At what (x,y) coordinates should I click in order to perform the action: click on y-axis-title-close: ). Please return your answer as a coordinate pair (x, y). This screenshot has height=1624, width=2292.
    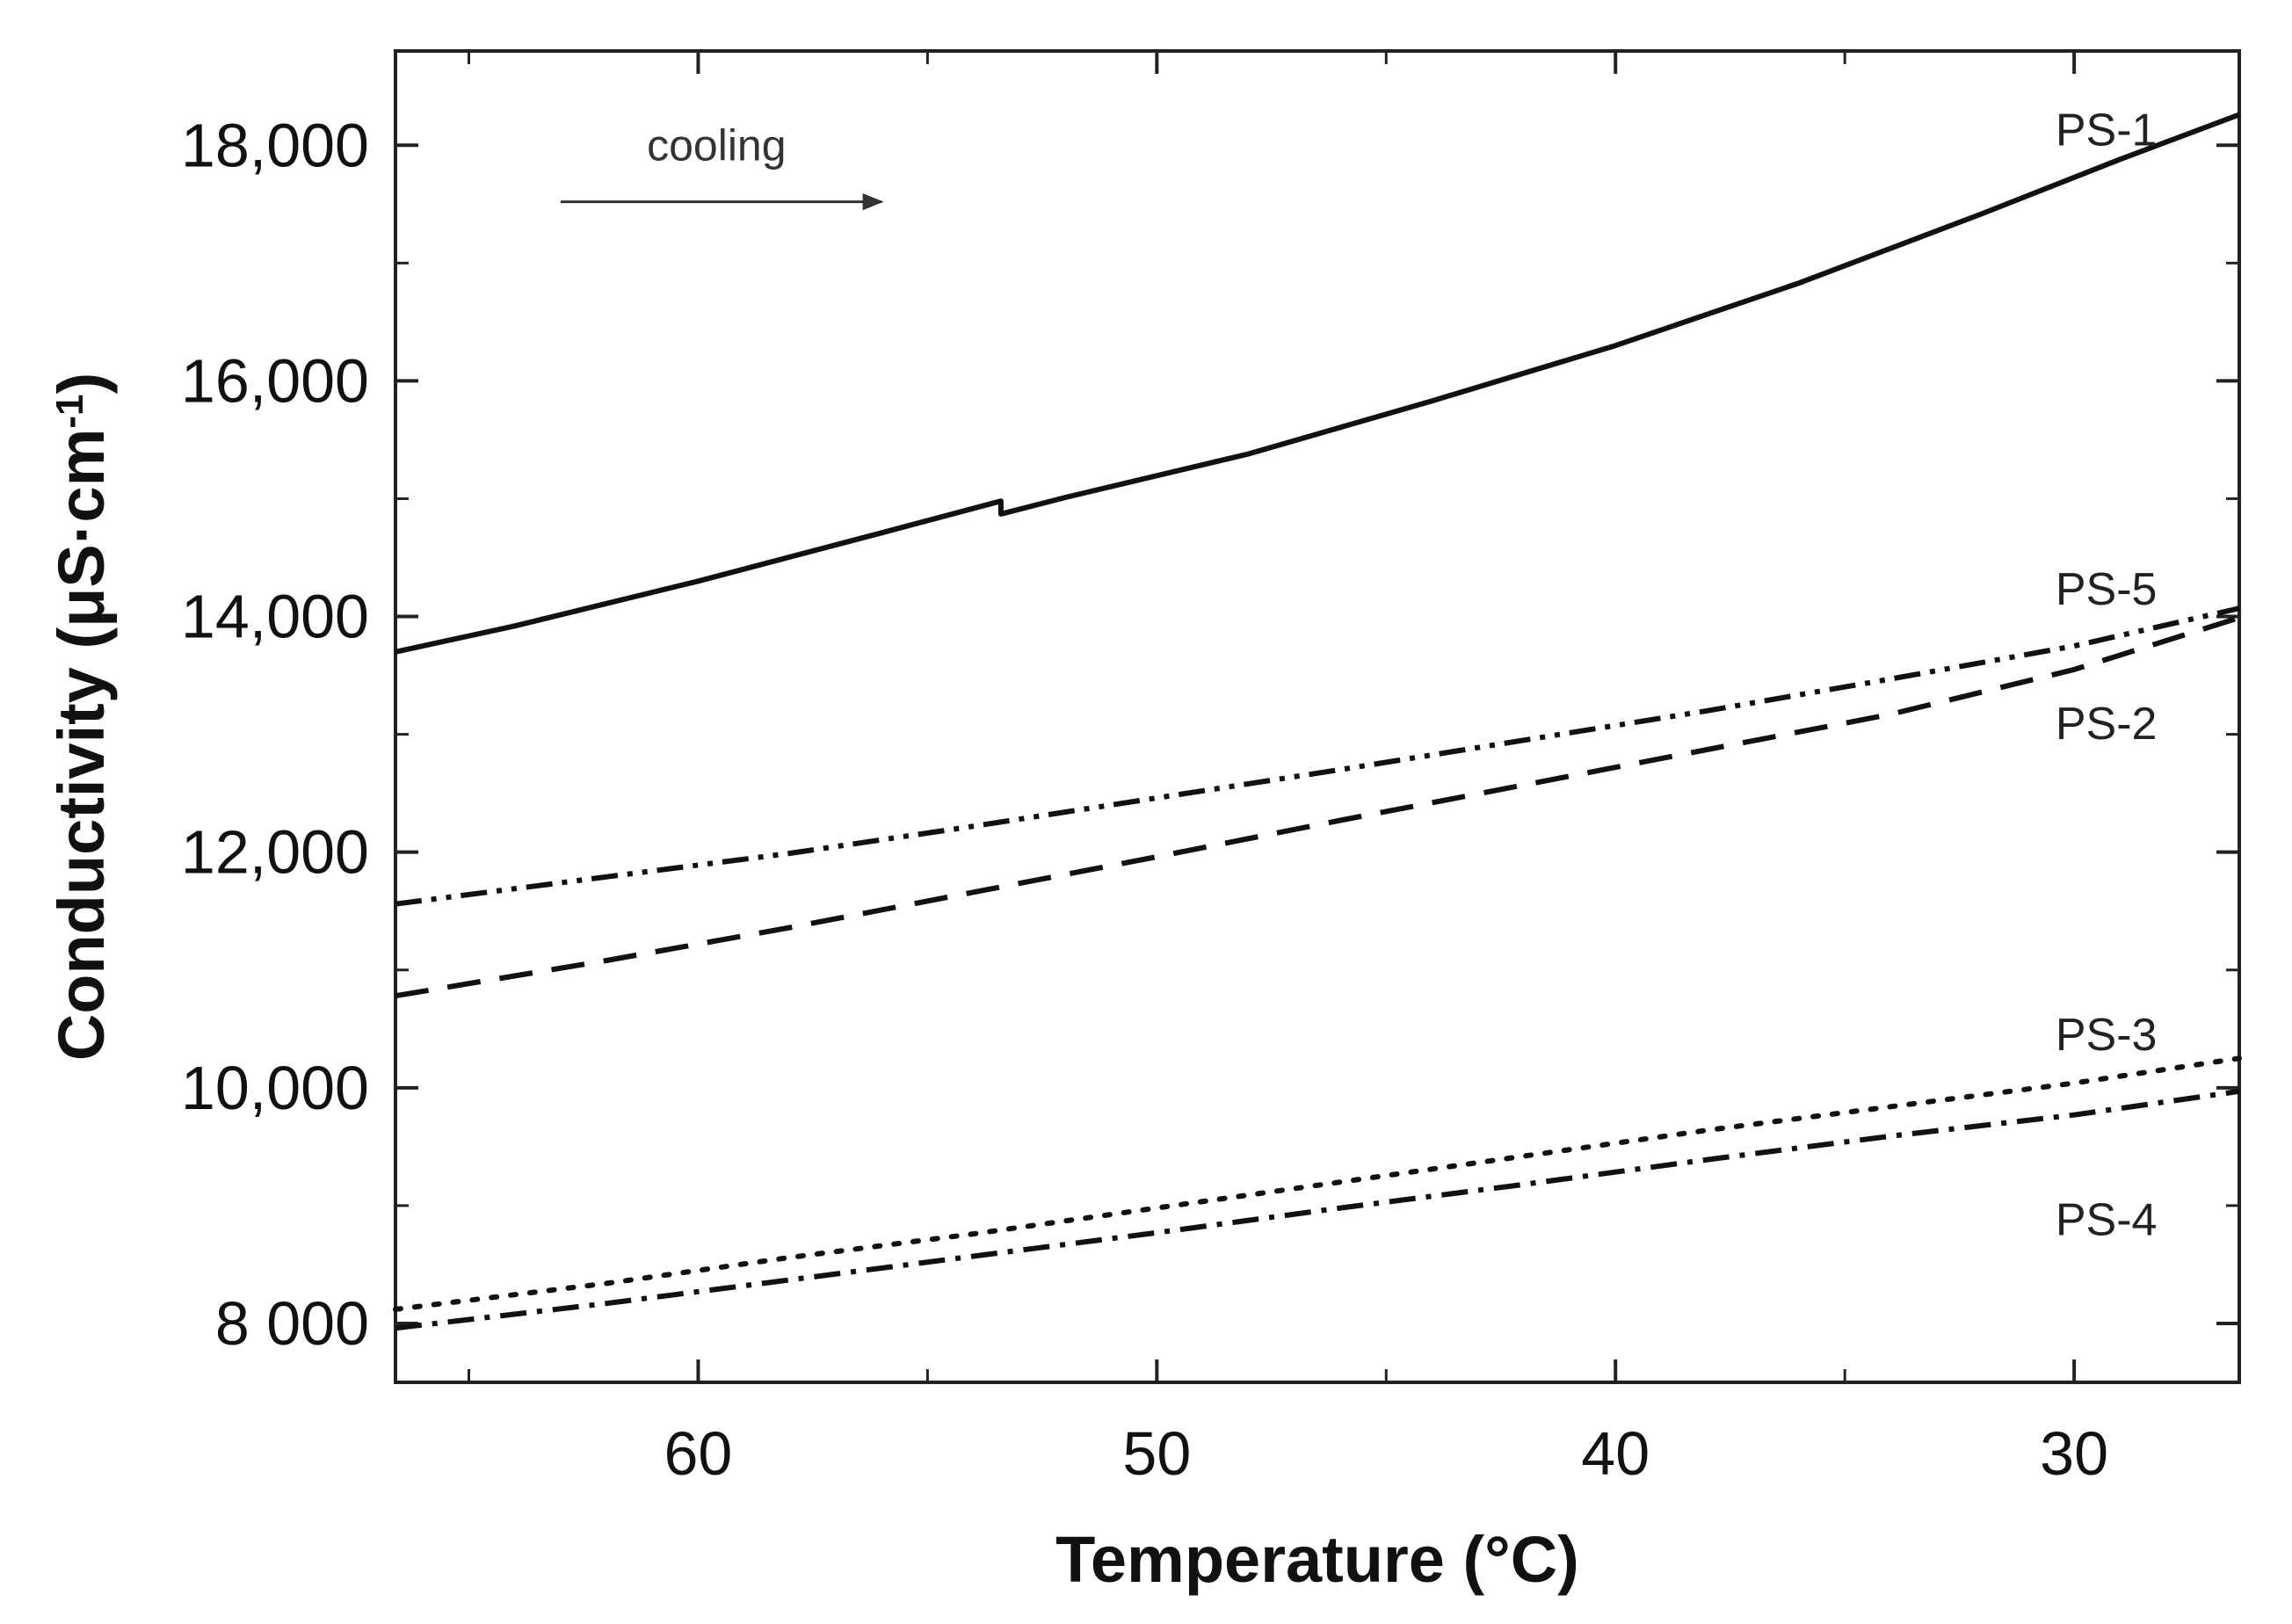
    Looking at the image, I should click on (81, 384).